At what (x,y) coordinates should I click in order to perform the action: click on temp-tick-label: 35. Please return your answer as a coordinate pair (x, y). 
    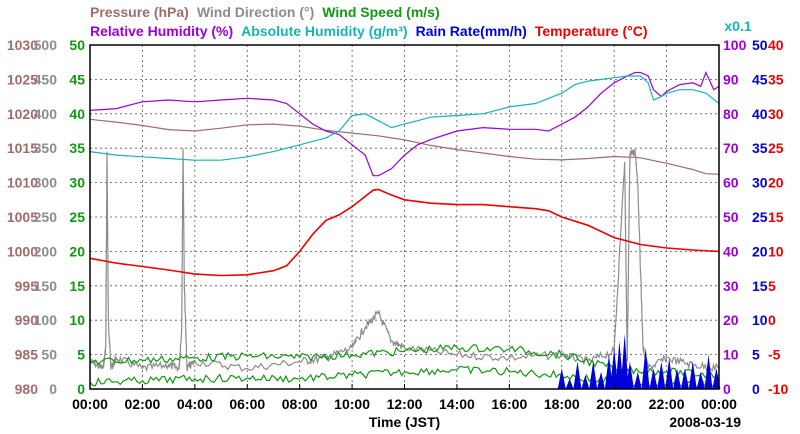
    Looking at the image, I should click on (776, 79).